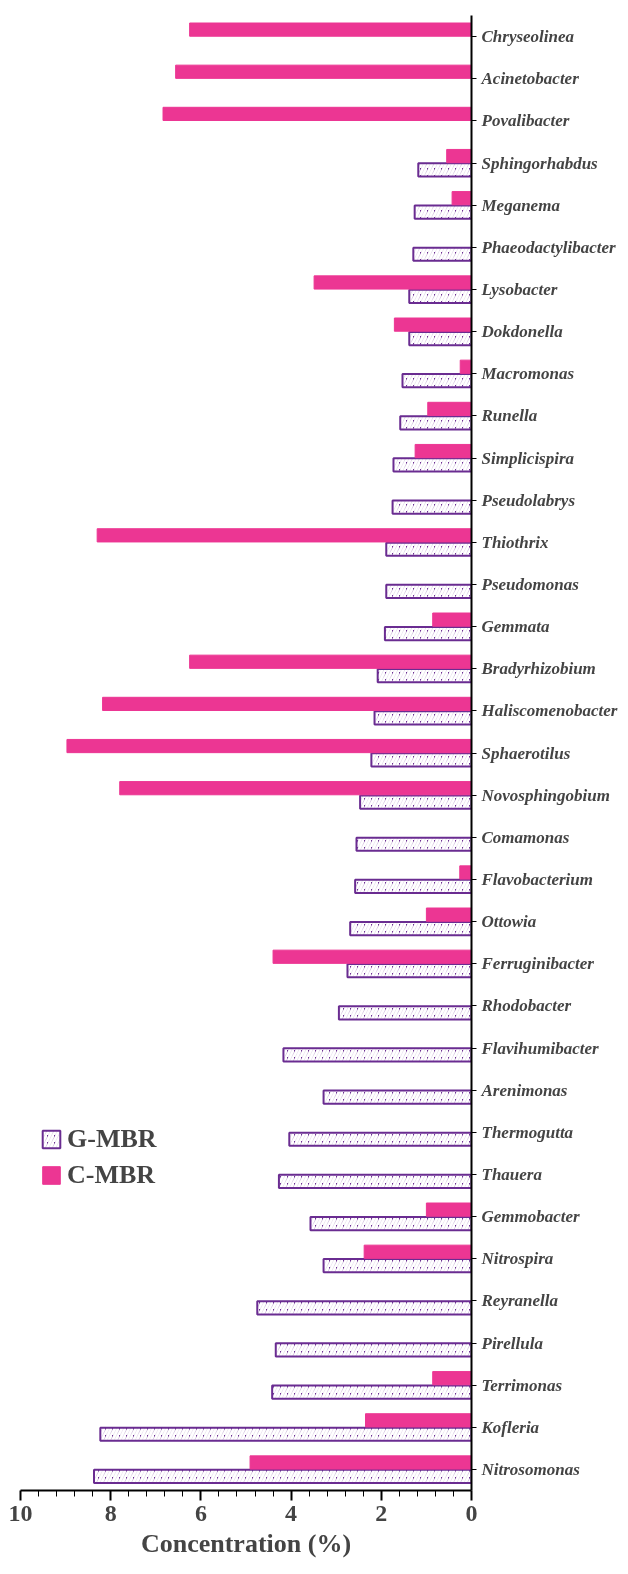  Describe the element at coordinates (528, 500) in the screenshot. I see `y-tick-label: Pseudolabrys` at that location.